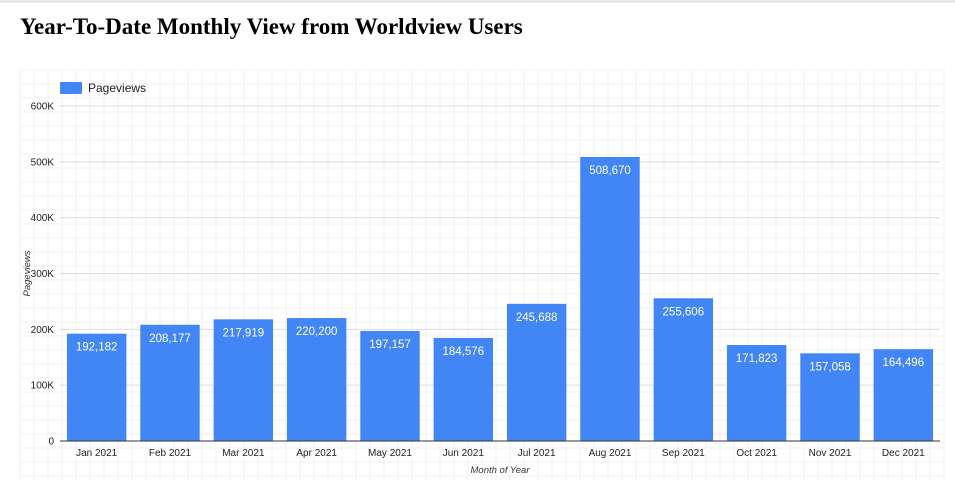 The image size is (955, 493). I want to click on x-tick-label: Aug 2021, so click(610, 453).